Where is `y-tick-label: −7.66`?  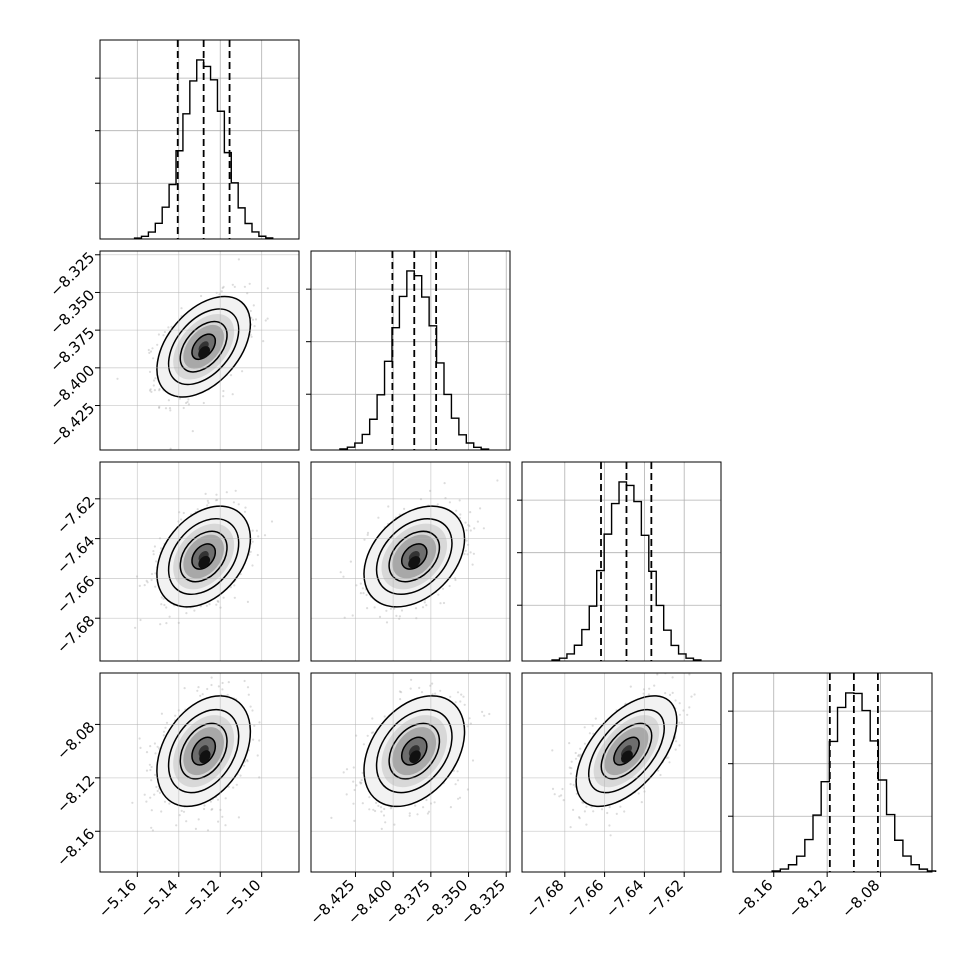 y-tick-label: −7.66 is located at coordinates (75, 594).